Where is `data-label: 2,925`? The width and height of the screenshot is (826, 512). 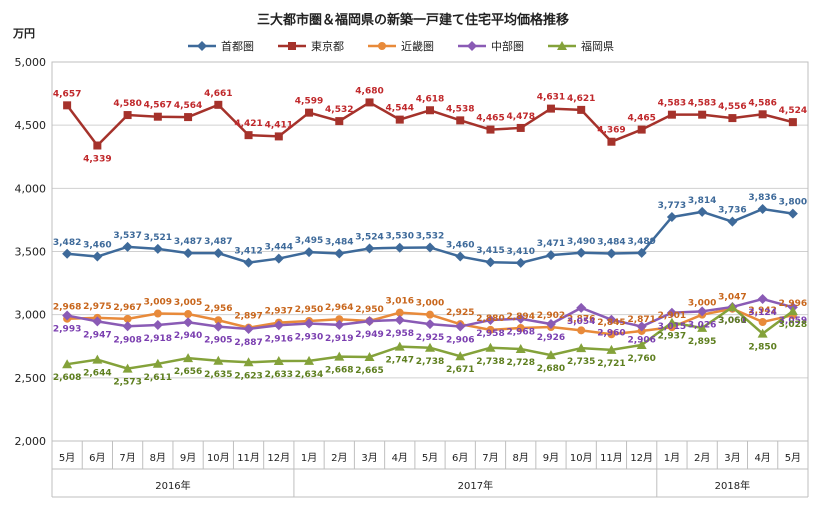 data-label: 2,925 is located at coordinates (430, 338).